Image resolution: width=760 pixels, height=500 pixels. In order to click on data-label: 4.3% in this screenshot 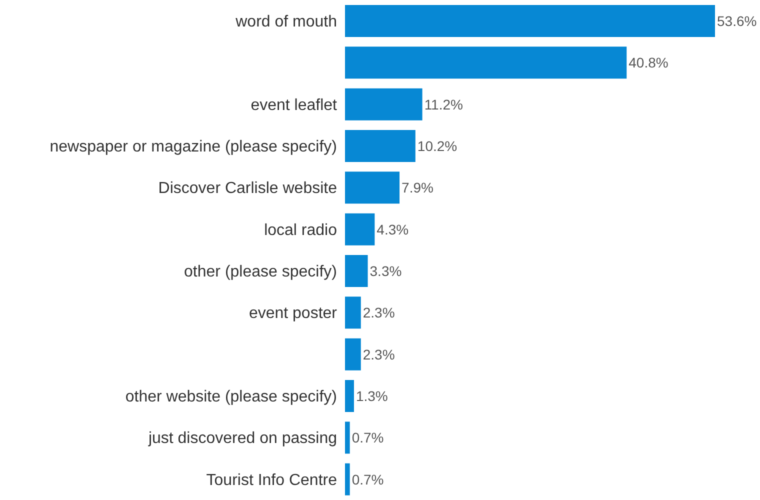, I will do `click(392, 229)`.